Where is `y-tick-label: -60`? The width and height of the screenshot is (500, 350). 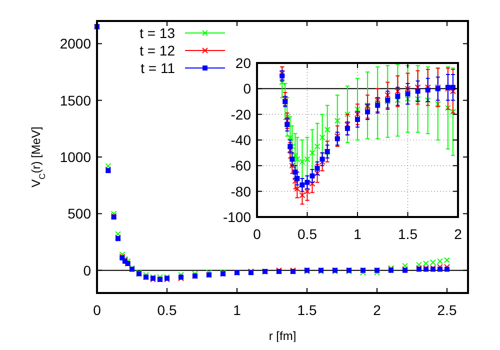 y-tick-label: -60 is located at coordinates (241, 166).